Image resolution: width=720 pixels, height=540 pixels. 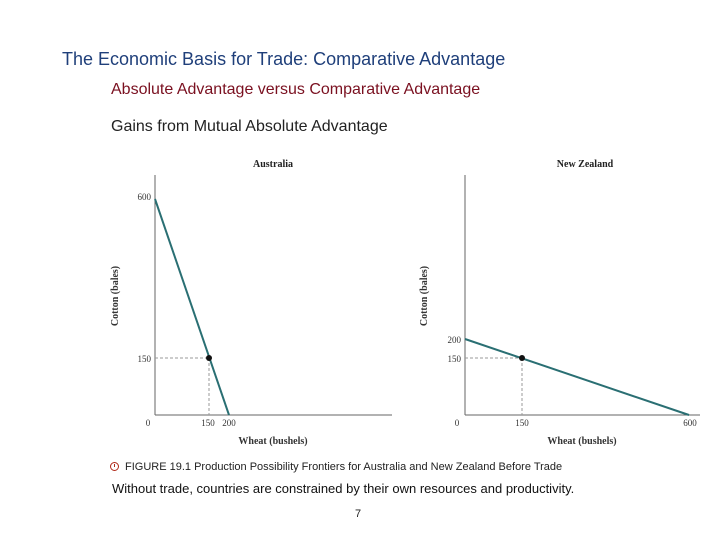 I want to click on production-point-new-zealand, so click(x=522, y=358).